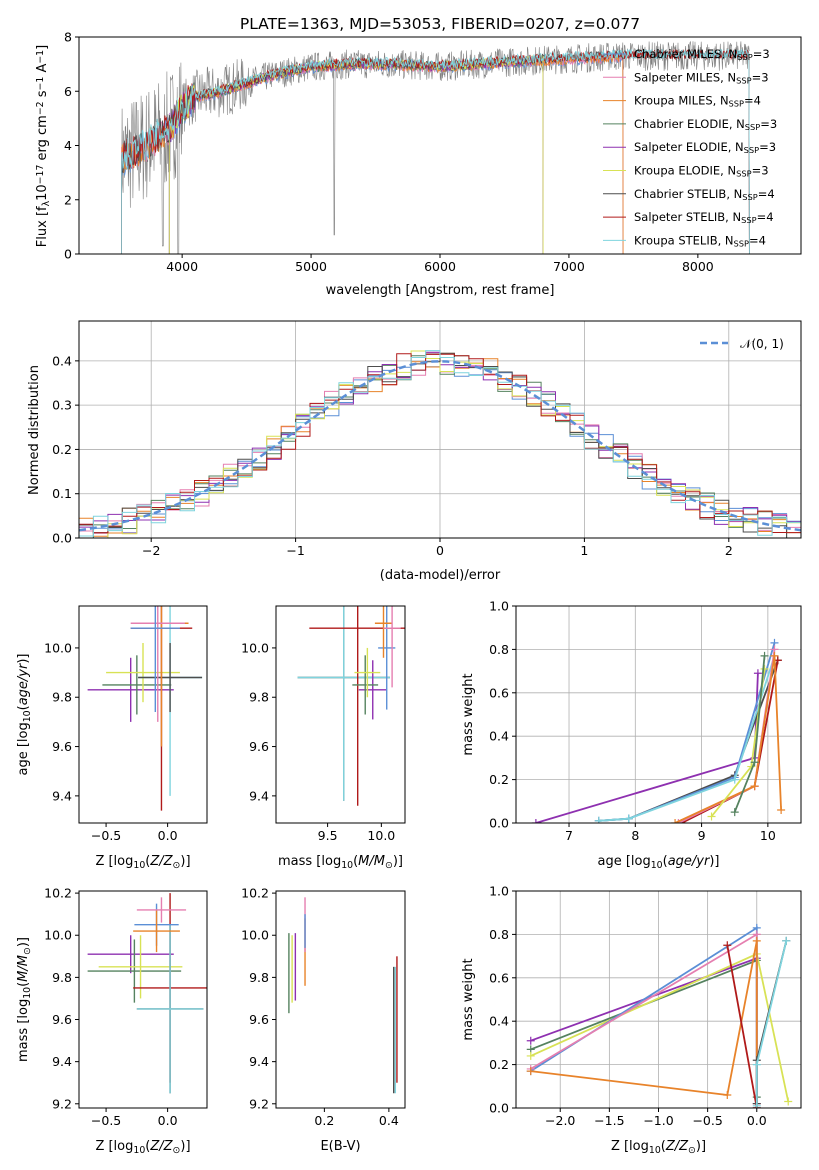  What do you see at coordinates (440, 266) in the screenshot?
I see `x-tick-label: 6000` at bounding box center [440, 266].